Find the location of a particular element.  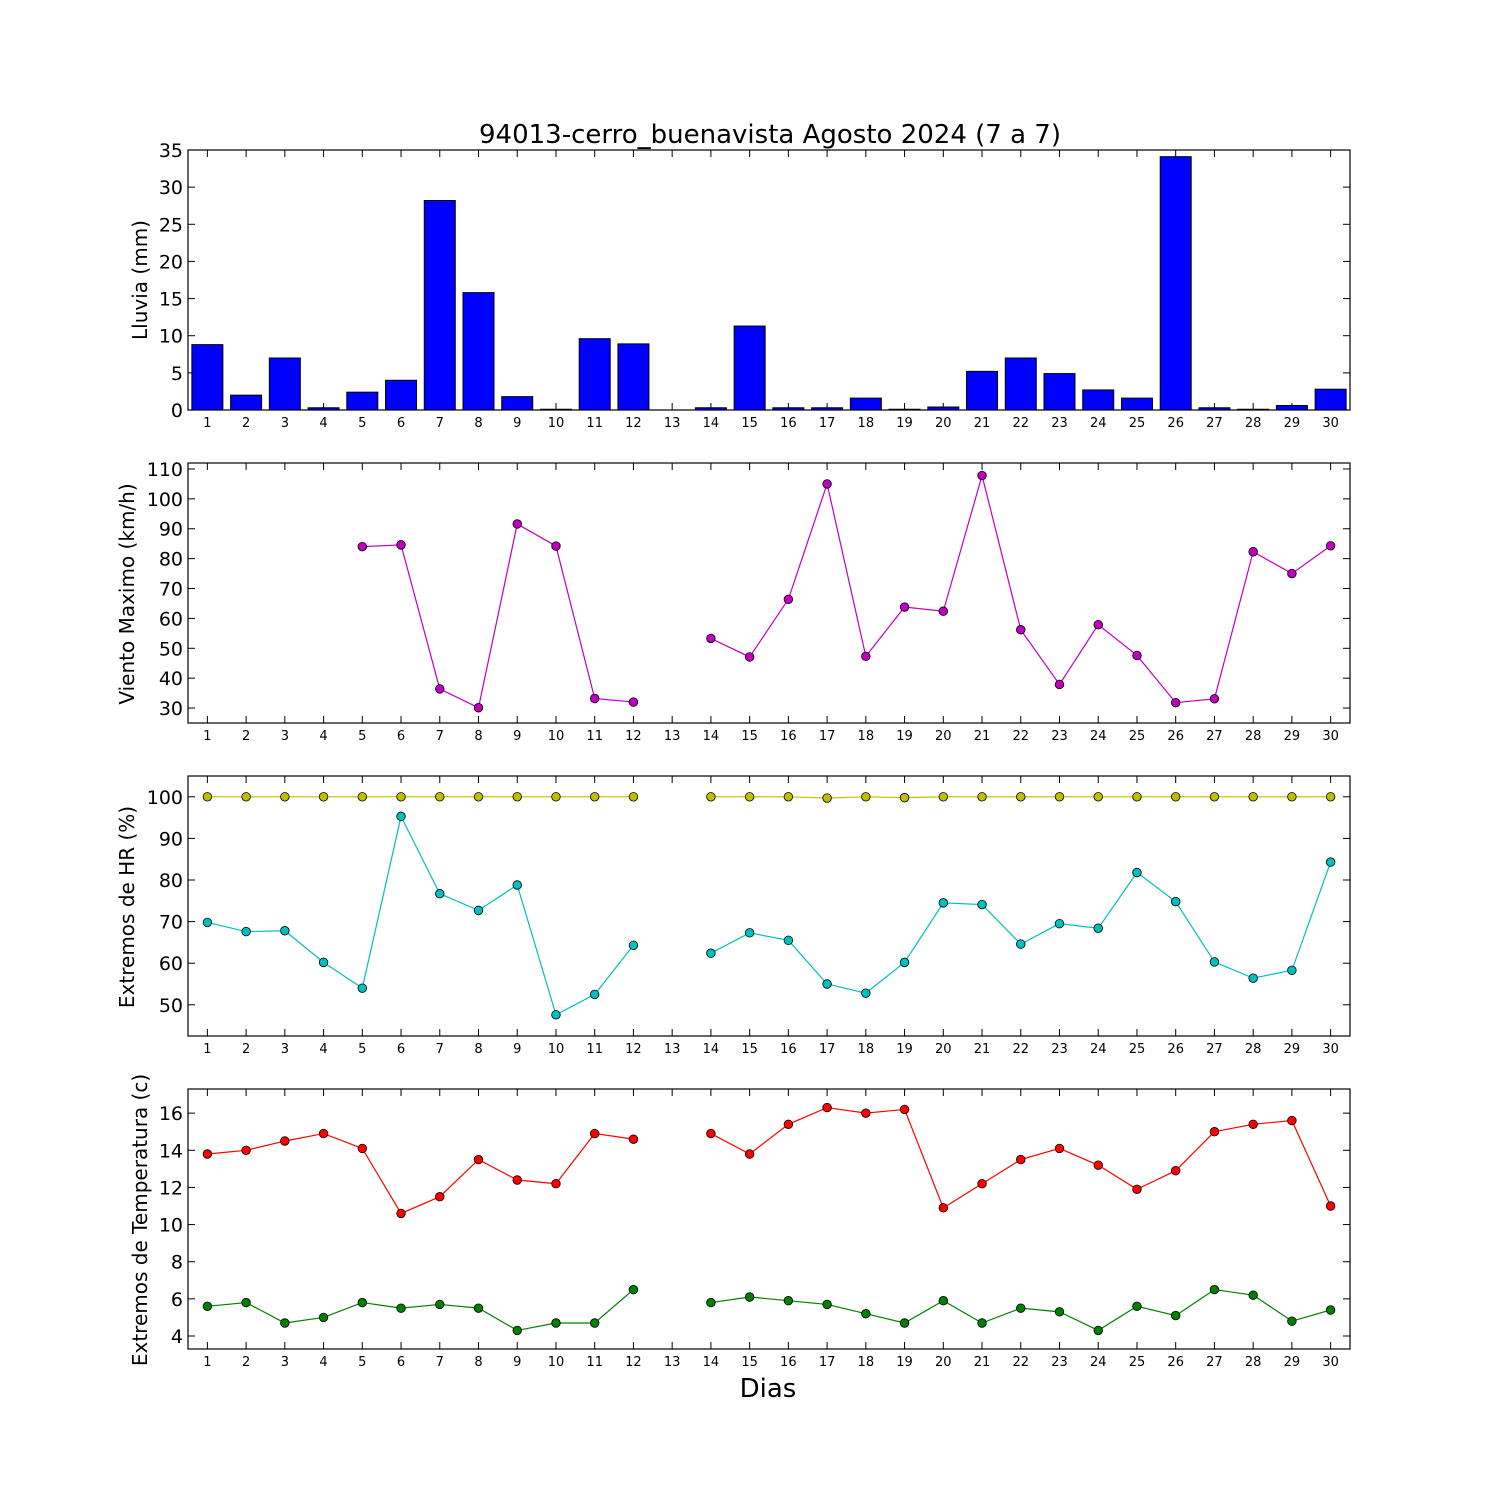

temperature-xtick-label: 27 is located at coordinates (1214, 1362).